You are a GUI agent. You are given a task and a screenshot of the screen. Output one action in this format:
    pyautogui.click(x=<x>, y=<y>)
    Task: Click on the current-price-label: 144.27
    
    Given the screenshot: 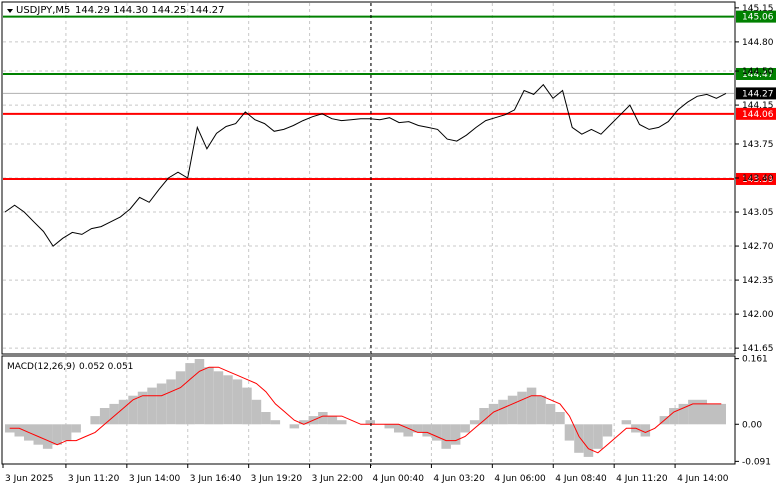 What is the action you would take?
    pyautogui.click(x=758, y=94)
    